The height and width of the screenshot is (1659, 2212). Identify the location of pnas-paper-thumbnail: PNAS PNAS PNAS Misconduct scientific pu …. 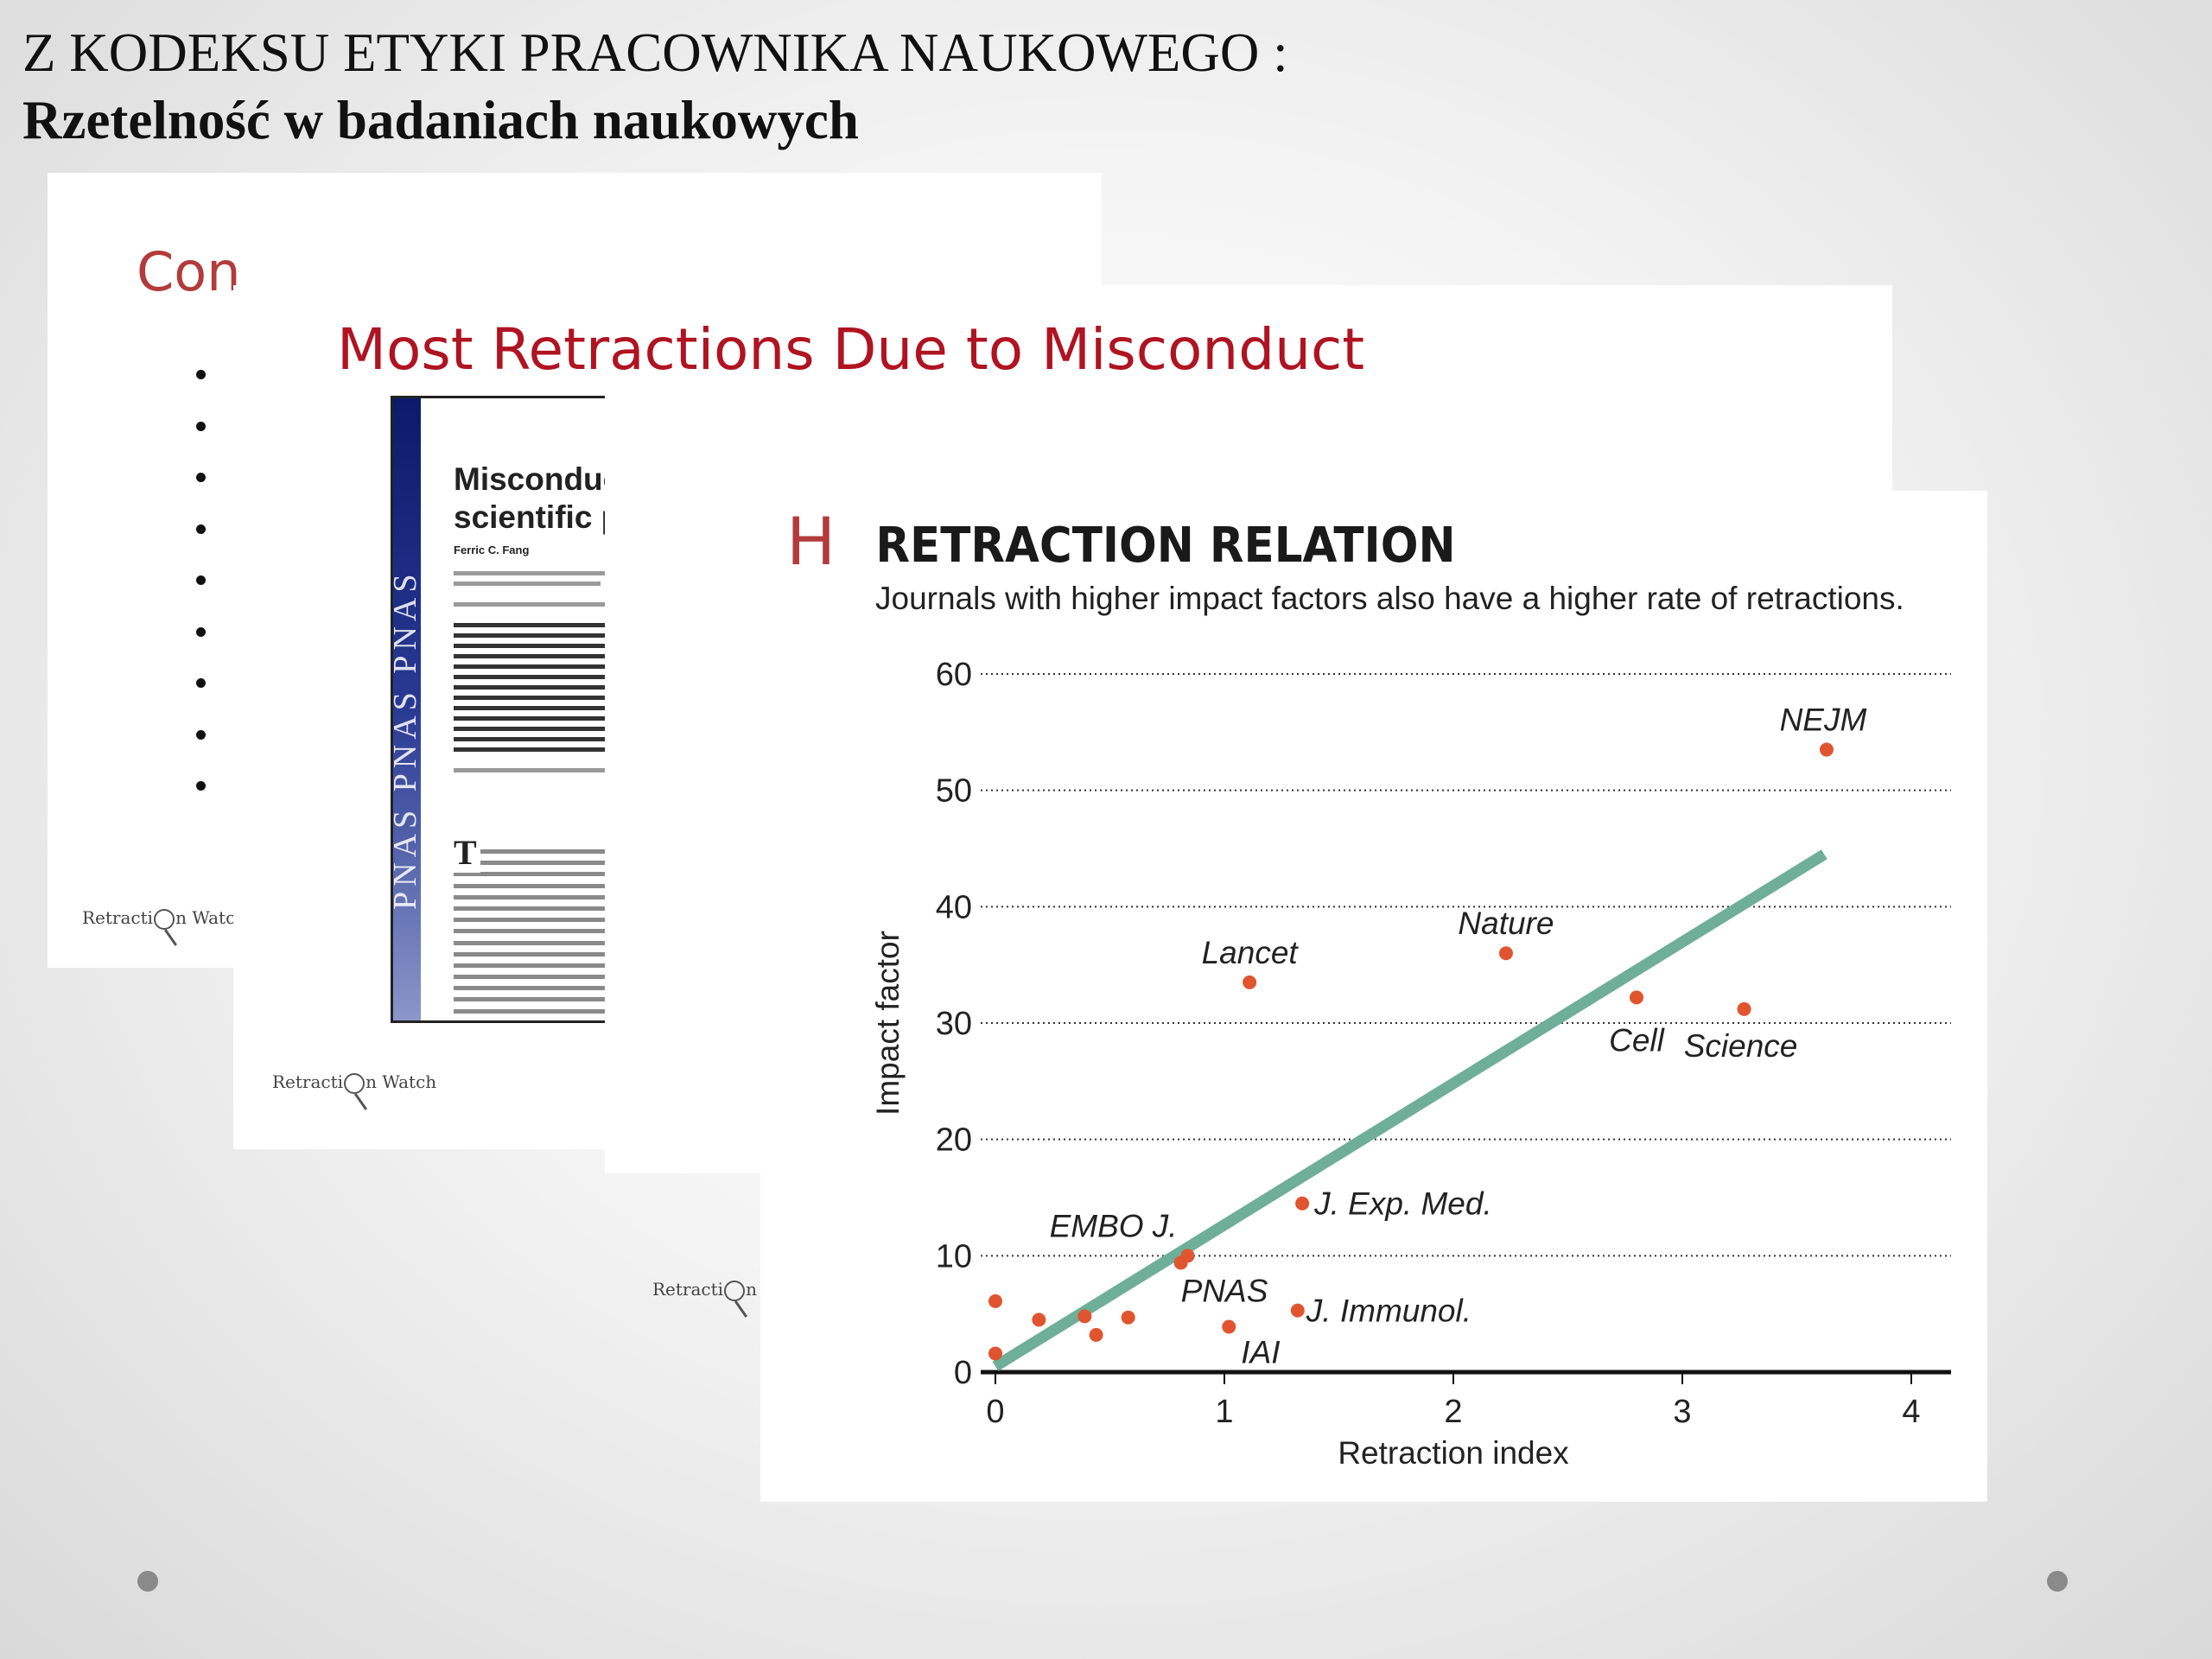
(502, 709).